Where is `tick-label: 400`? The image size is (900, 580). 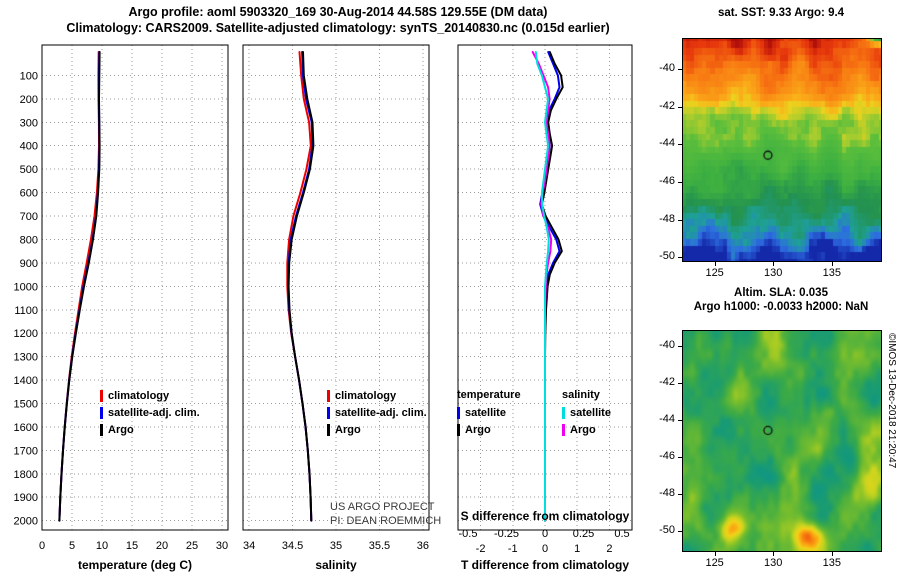 tick-label: 400 is located at coordinates (29, 147).